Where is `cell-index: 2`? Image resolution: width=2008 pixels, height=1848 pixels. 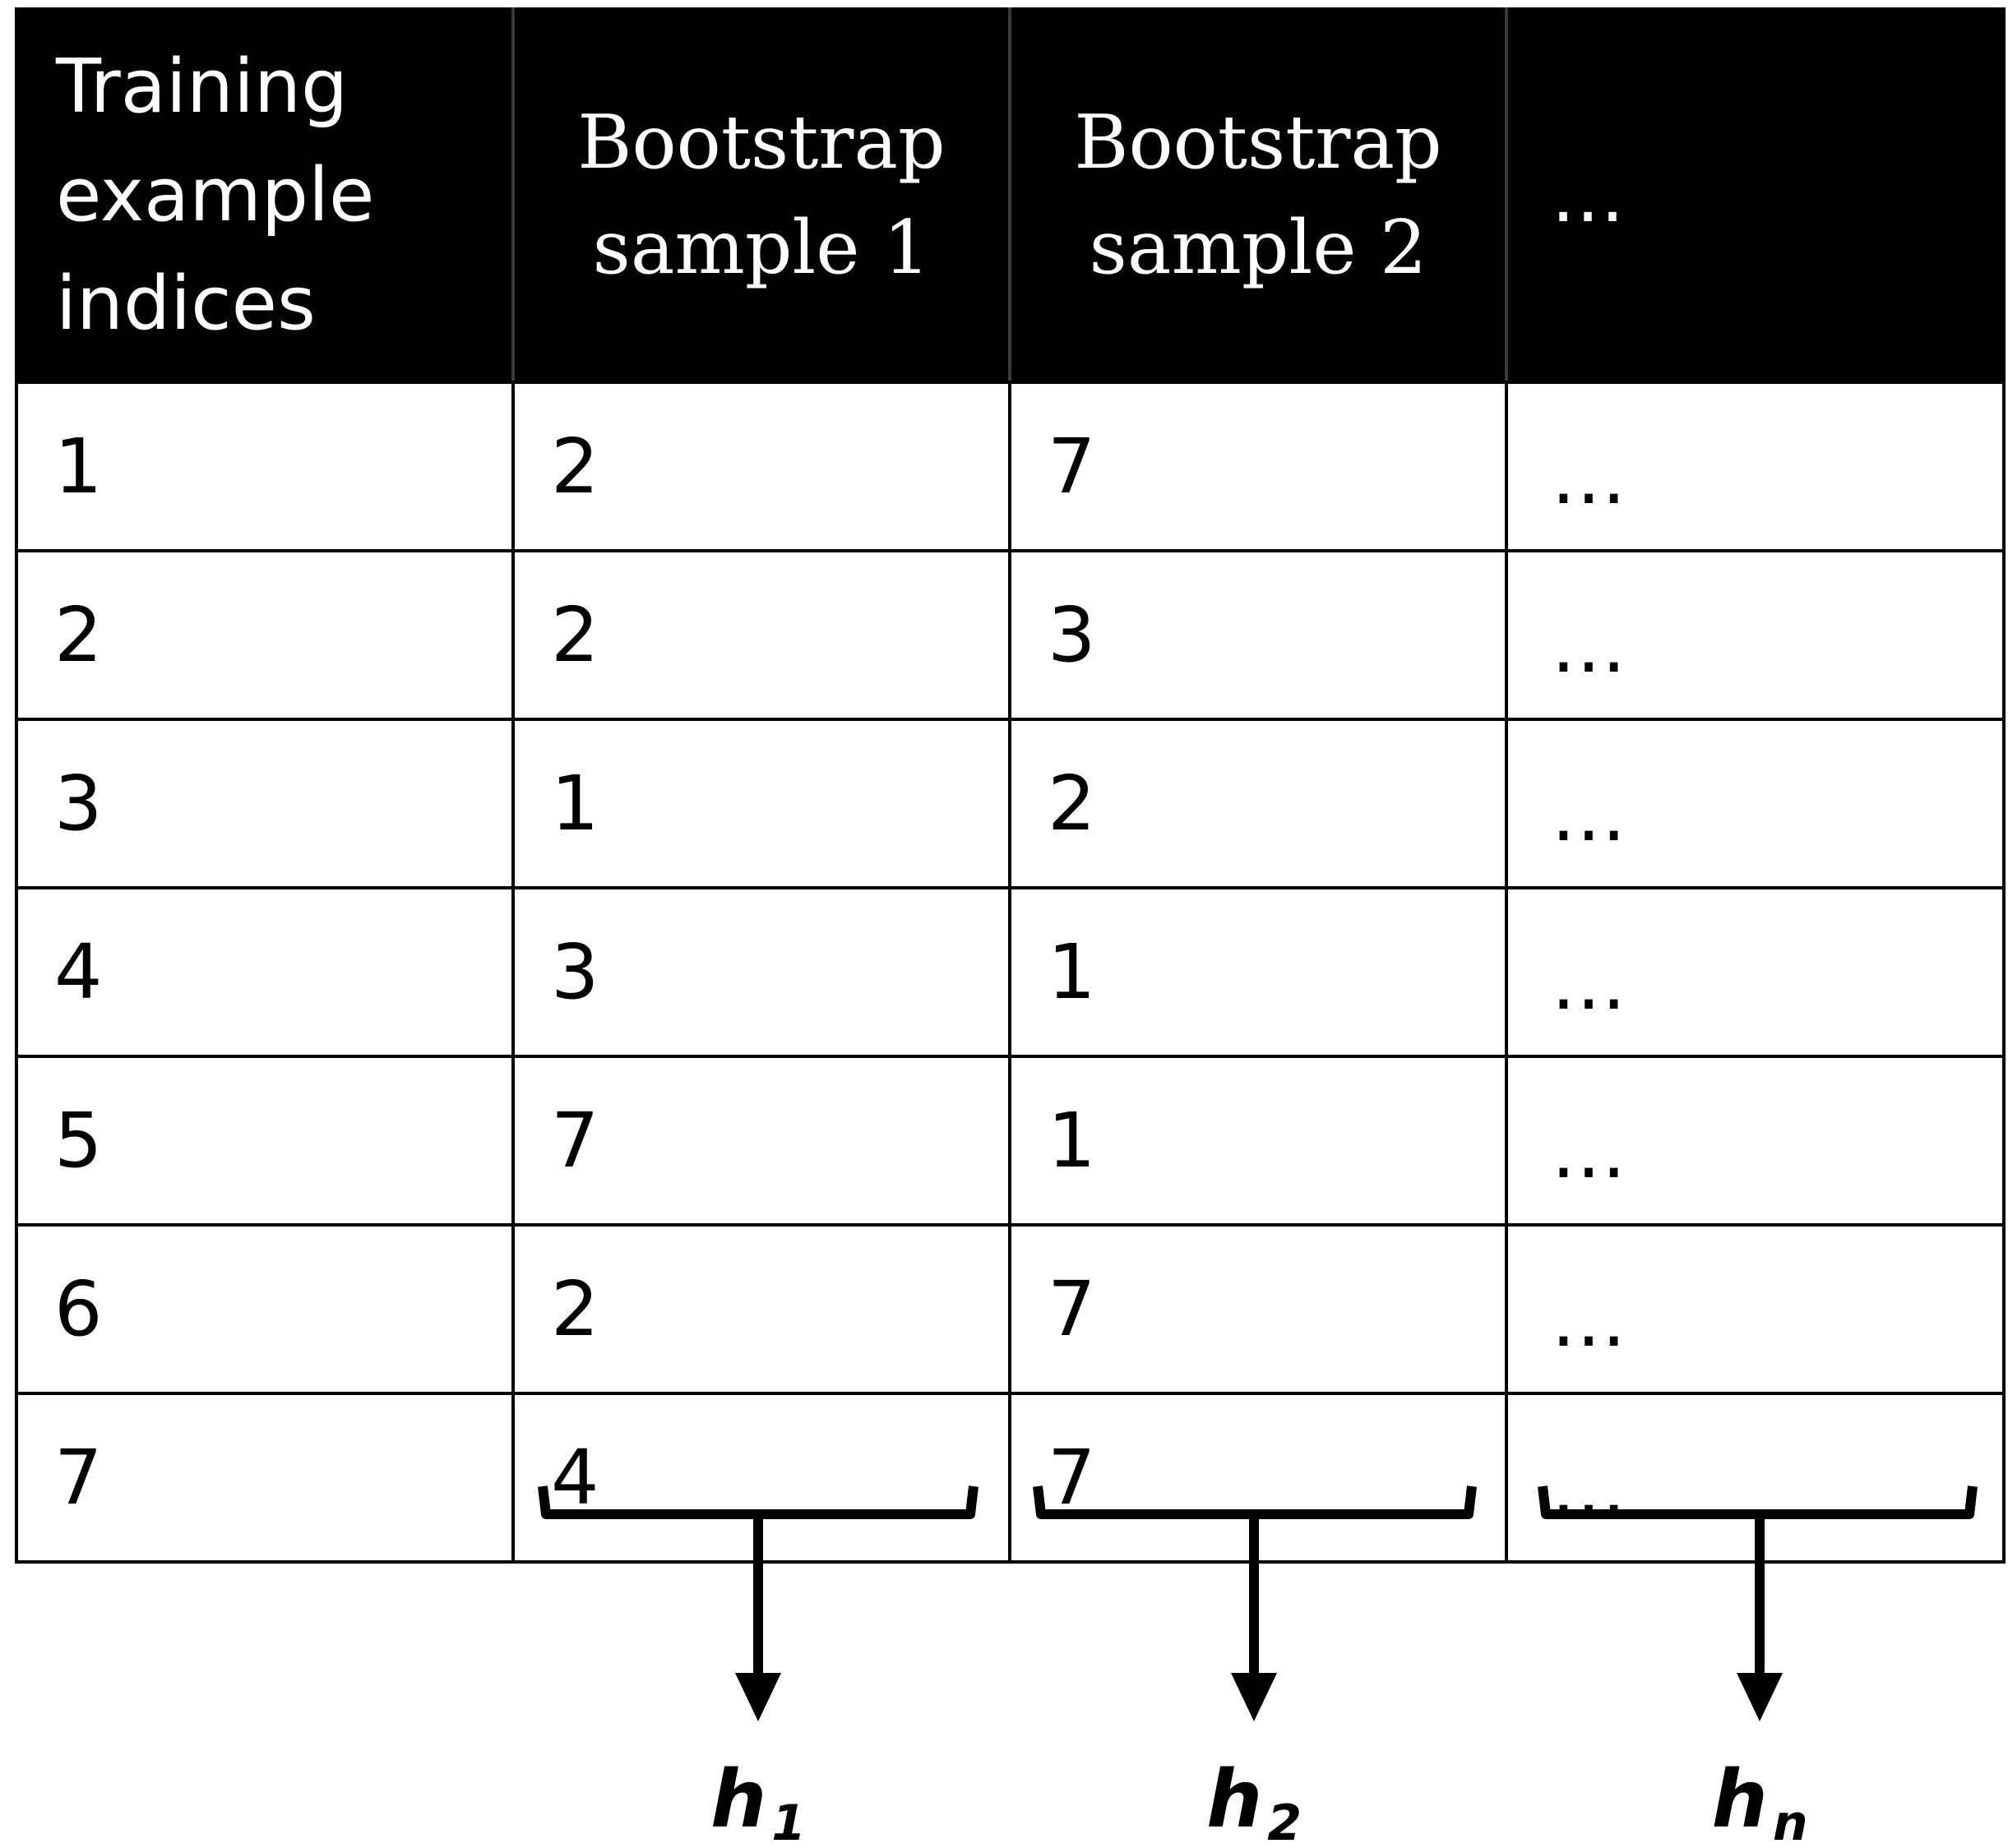 cell-index: 2 is located at coordinates (265, 635).